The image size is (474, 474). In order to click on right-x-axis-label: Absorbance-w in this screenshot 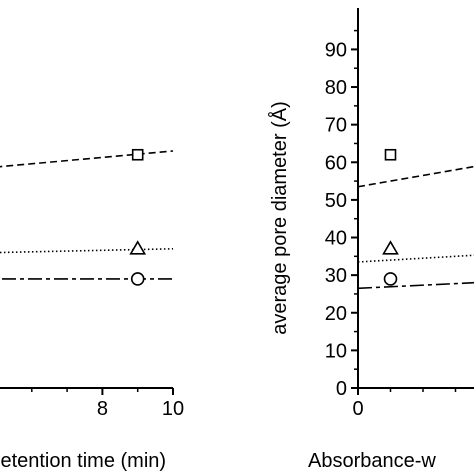, I will do `click(372, 461)`.